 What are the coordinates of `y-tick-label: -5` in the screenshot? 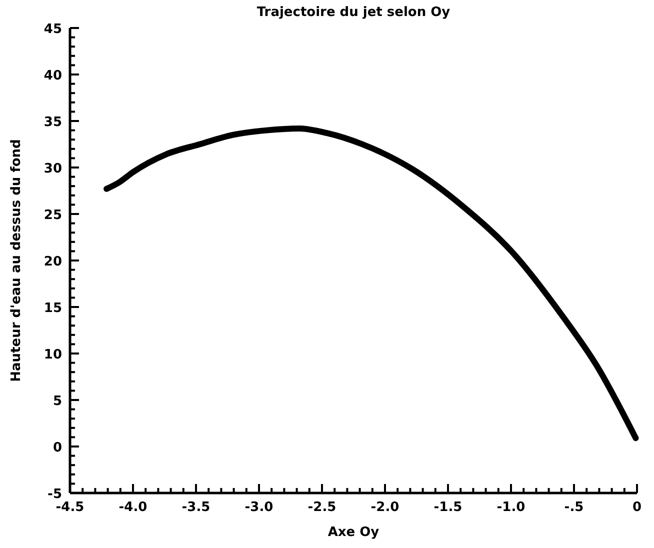 It's located at (55, 494).